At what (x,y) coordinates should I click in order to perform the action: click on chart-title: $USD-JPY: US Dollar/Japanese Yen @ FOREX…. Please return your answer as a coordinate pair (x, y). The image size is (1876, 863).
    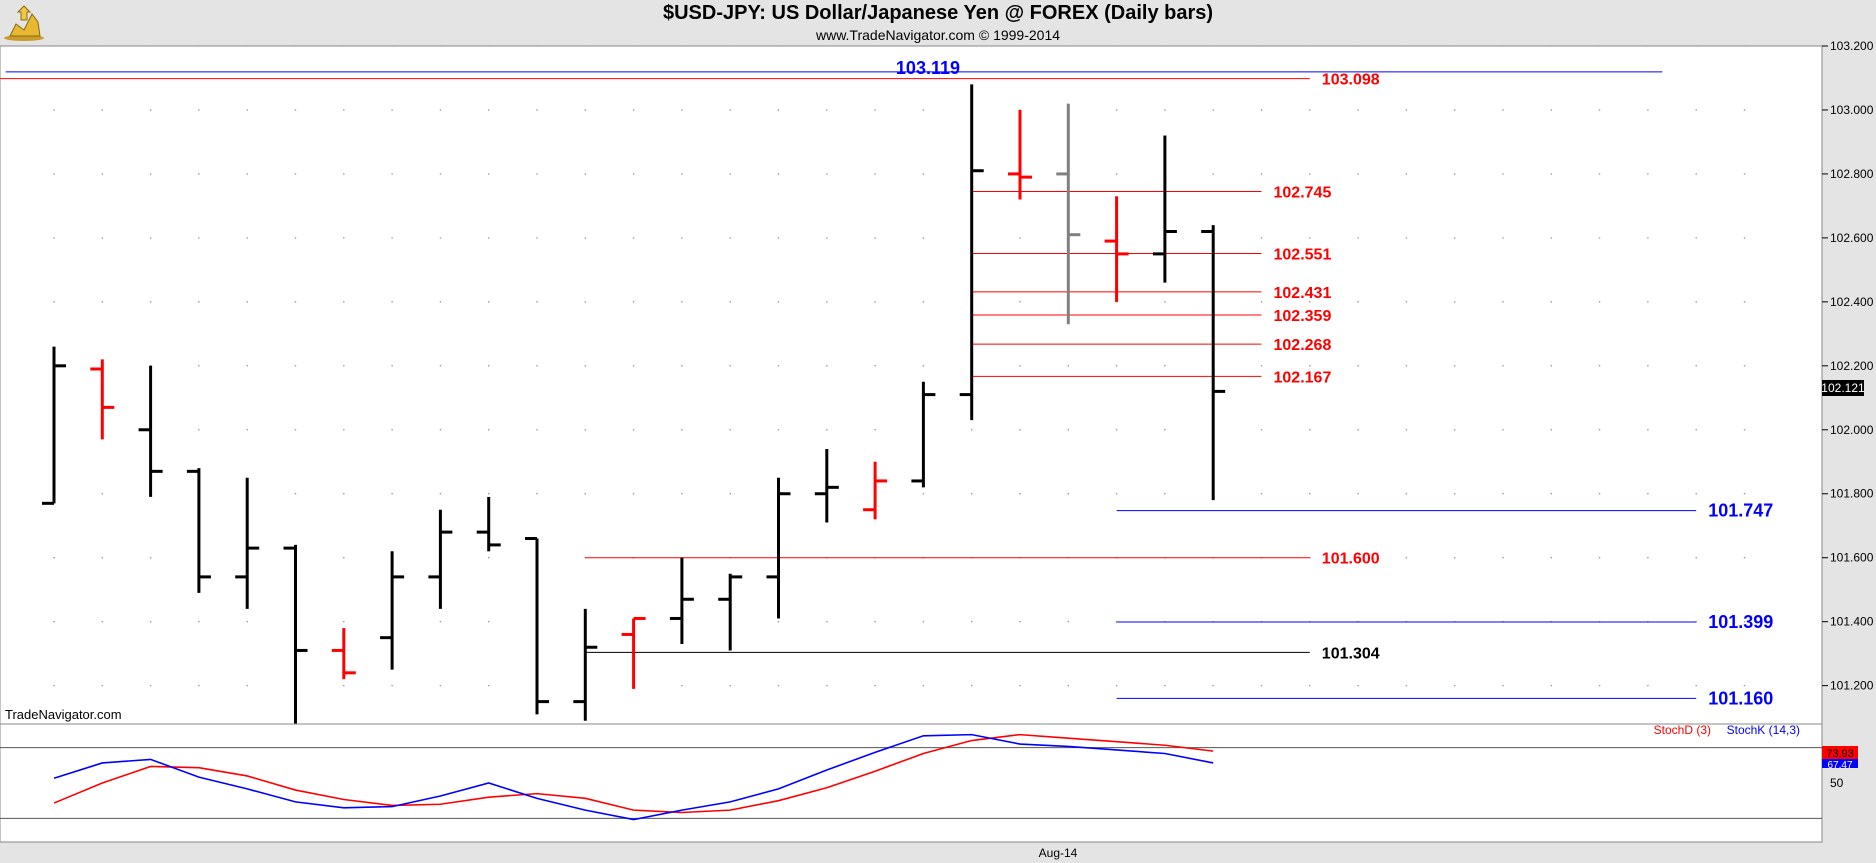
    Looking at the image, I should click on (938, 13).